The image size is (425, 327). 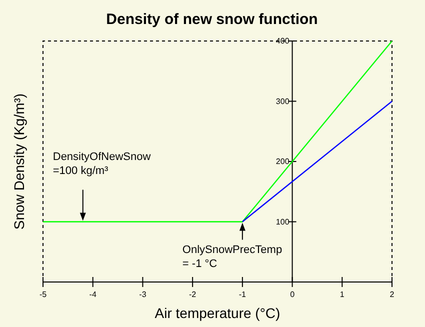 I want to click on x-tick-label: 1, so click(x=342, y=295).